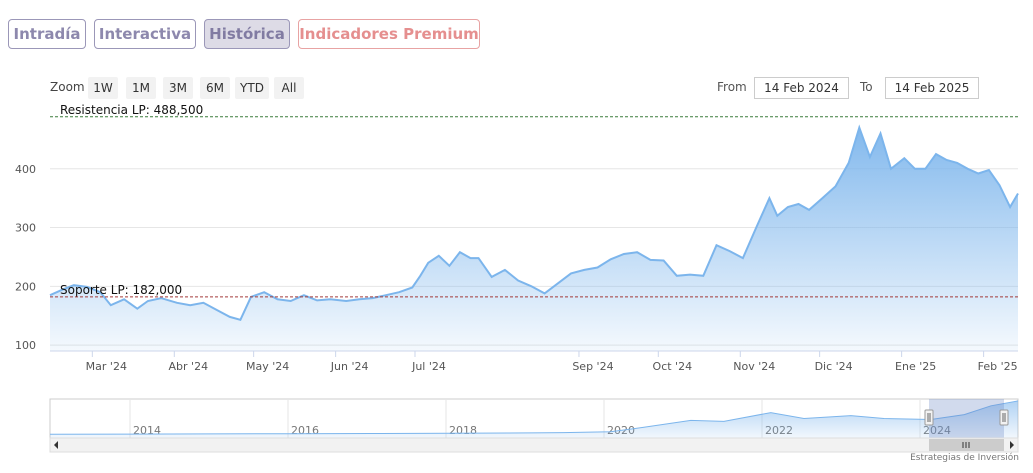 Image resolution: width=1033 pixels, height=473 pixels. What do you see at coordinates (141, 88) in the screenshot?
I see `zoom-1m-button: 1M` at bounding box center [141, 88].